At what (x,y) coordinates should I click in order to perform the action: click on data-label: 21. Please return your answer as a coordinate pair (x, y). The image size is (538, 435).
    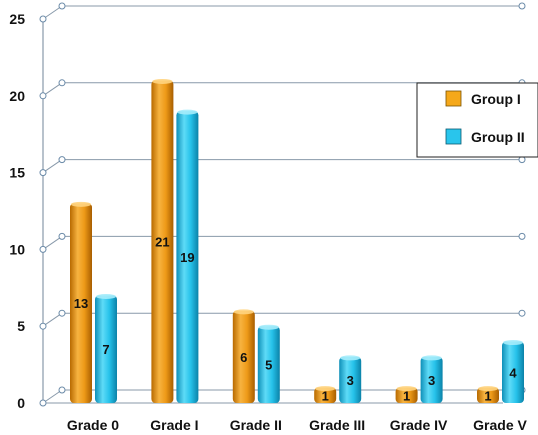
    Looking at the image, I should click on (162, 242).